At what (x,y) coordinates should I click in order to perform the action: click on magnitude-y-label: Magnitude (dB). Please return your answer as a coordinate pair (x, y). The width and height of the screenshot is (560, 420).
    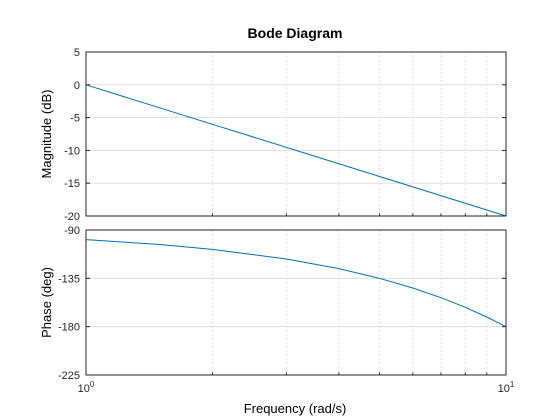
    Looking at the image, I should click on (46, 134).